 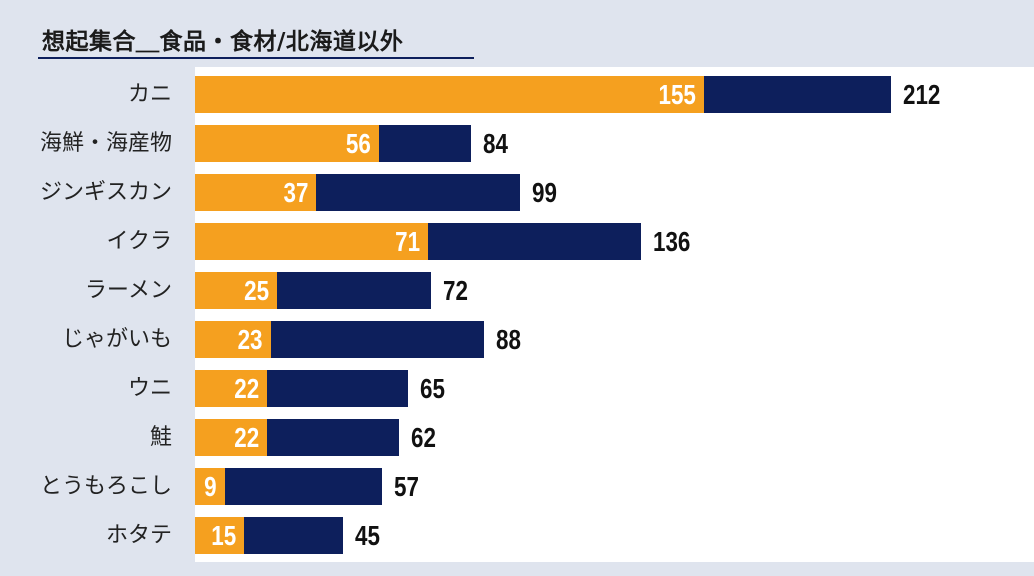 I want to click on total-value-label: 88, so click(x=508, y=339).